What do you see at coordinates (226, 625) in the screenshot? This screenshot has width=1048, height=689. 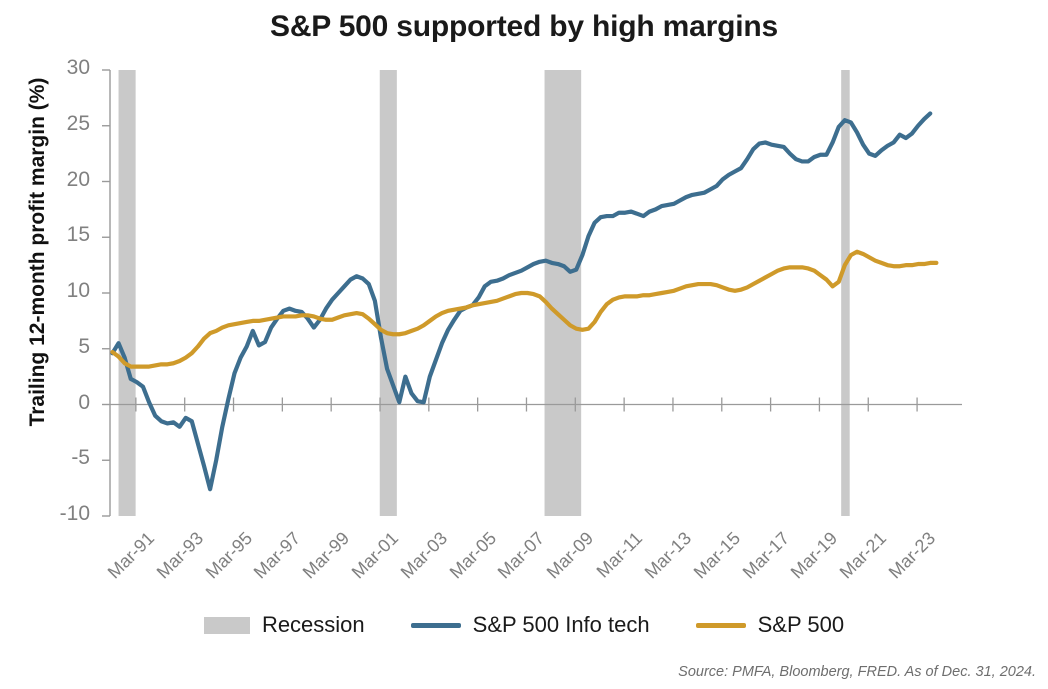 I see `legend-swatch-box-icon` at bounding box center [226, 625].